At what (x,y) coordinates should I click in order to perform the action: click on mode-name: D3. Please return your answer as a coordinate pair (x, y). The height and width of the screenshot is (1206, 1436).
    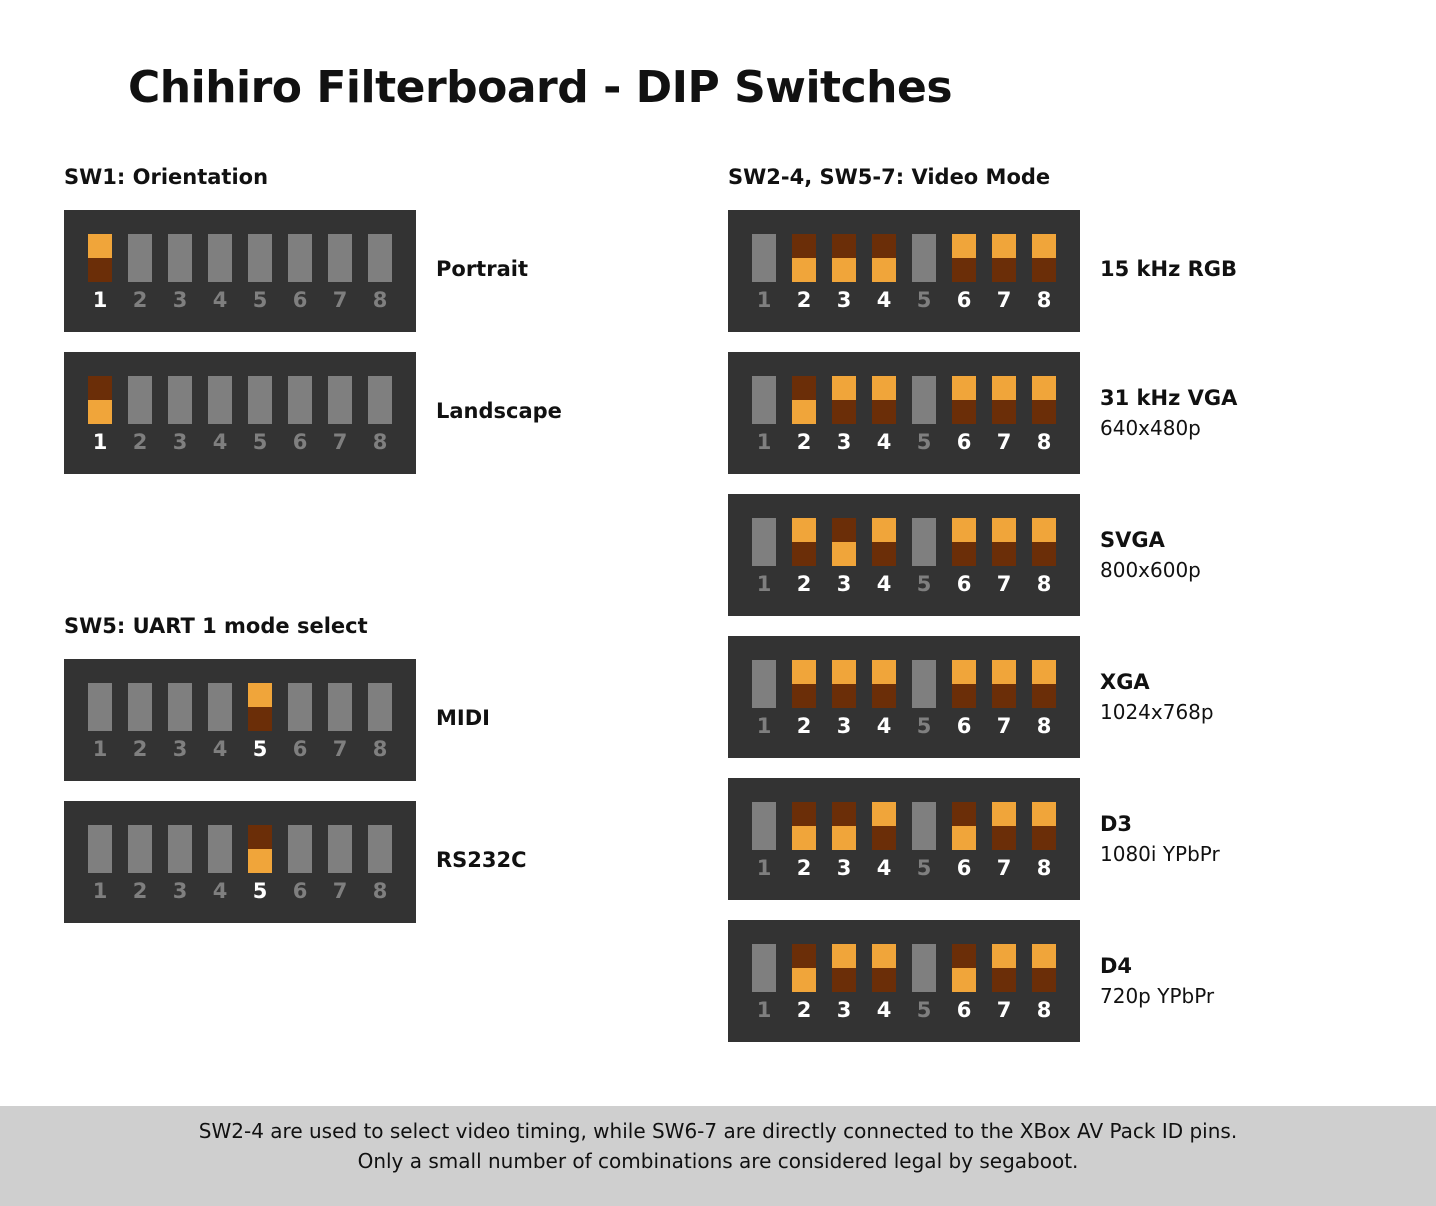
    Looking at the image, I should click on (1116, 824).